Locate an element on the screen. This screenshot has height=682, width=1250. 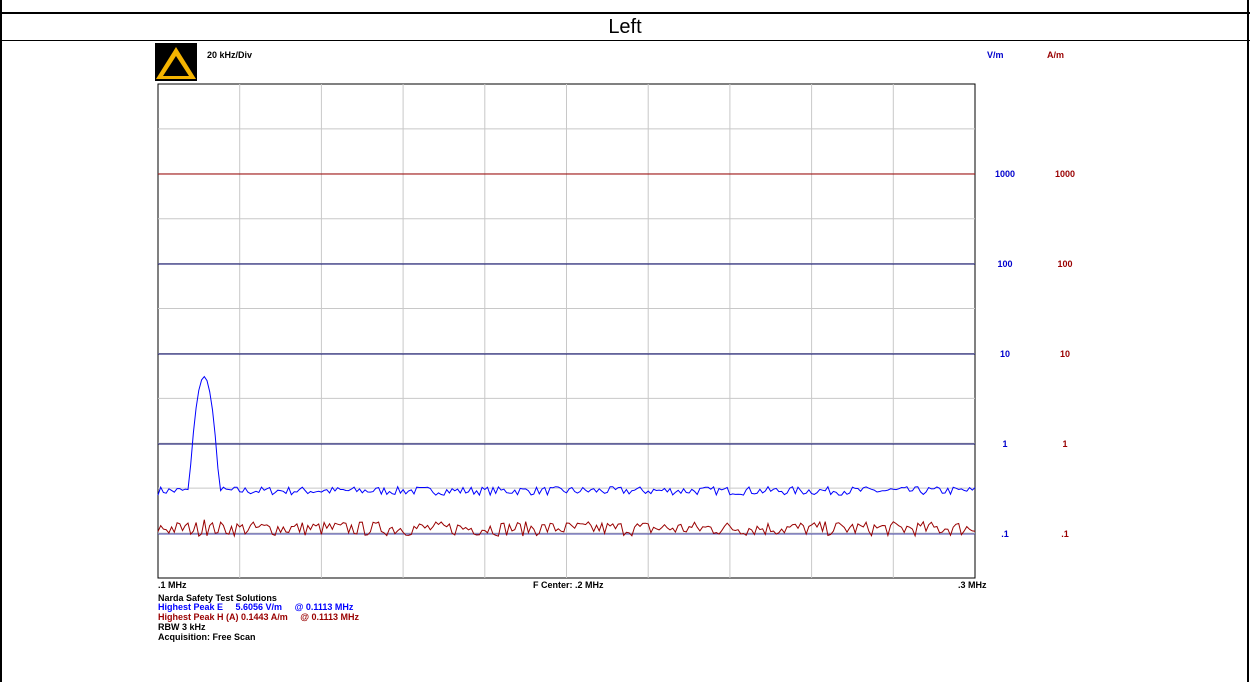
x-tick-center: F Center: .2 MHz is located at coordinates (568, 585).